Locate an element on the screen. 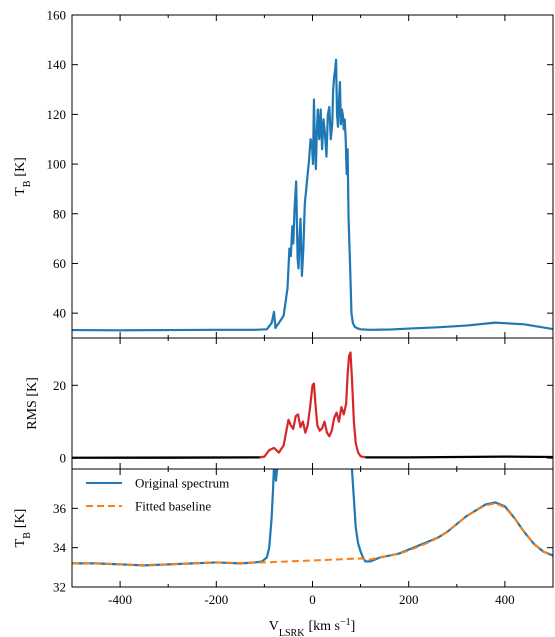 This screenshot has height=637, width=555. x-axis-title-unit: [km s is located at coordinates (324, 626).